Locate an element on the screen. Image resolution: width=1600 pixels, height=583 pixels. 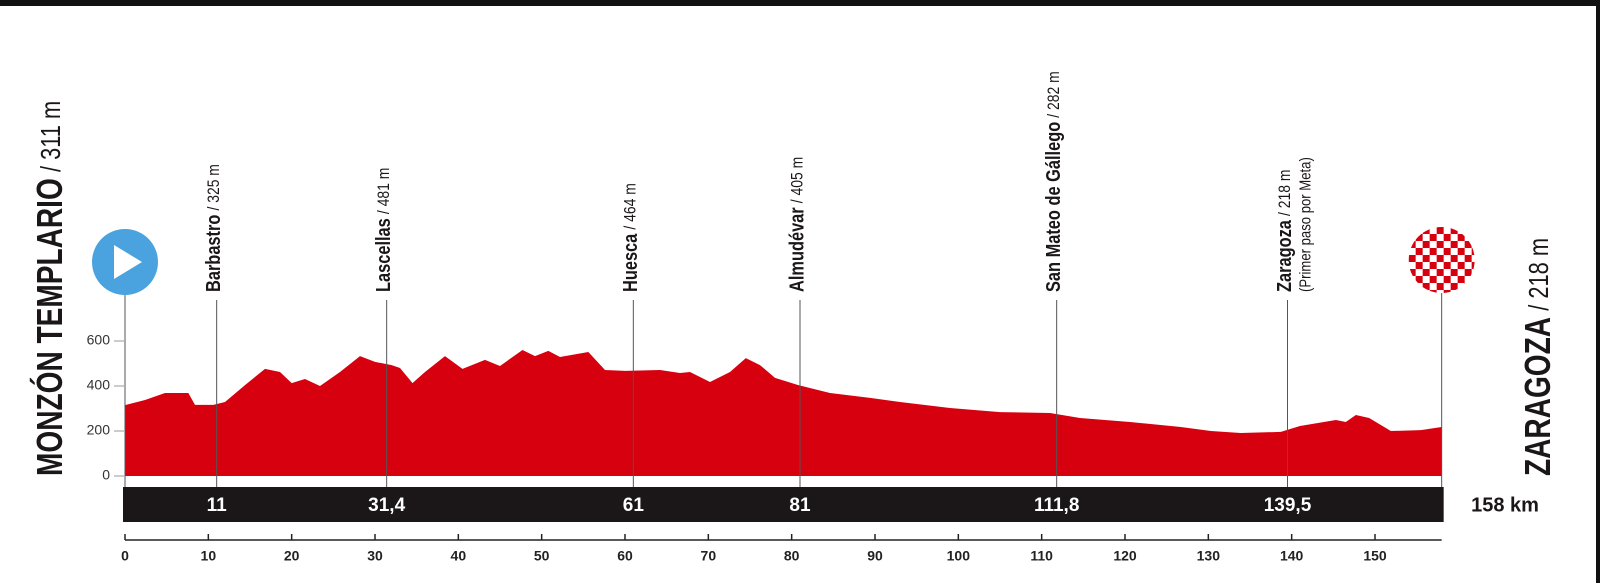
waypoint-label: Lascellas / 481 m is located at coordinates (382, 230).